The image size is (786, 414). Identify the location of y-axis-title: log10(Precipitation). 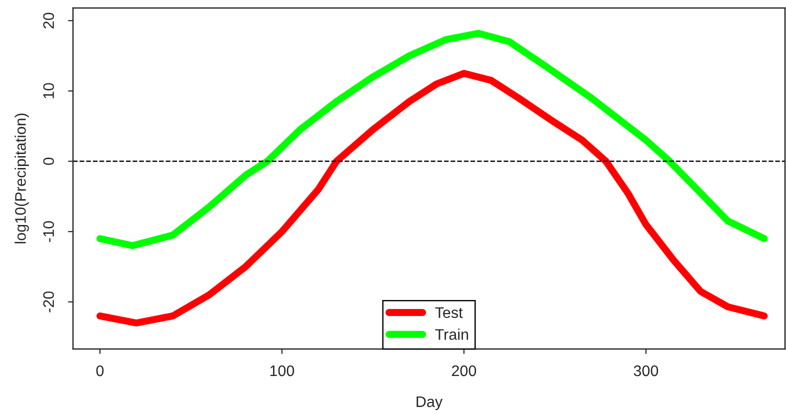
(21, 179).